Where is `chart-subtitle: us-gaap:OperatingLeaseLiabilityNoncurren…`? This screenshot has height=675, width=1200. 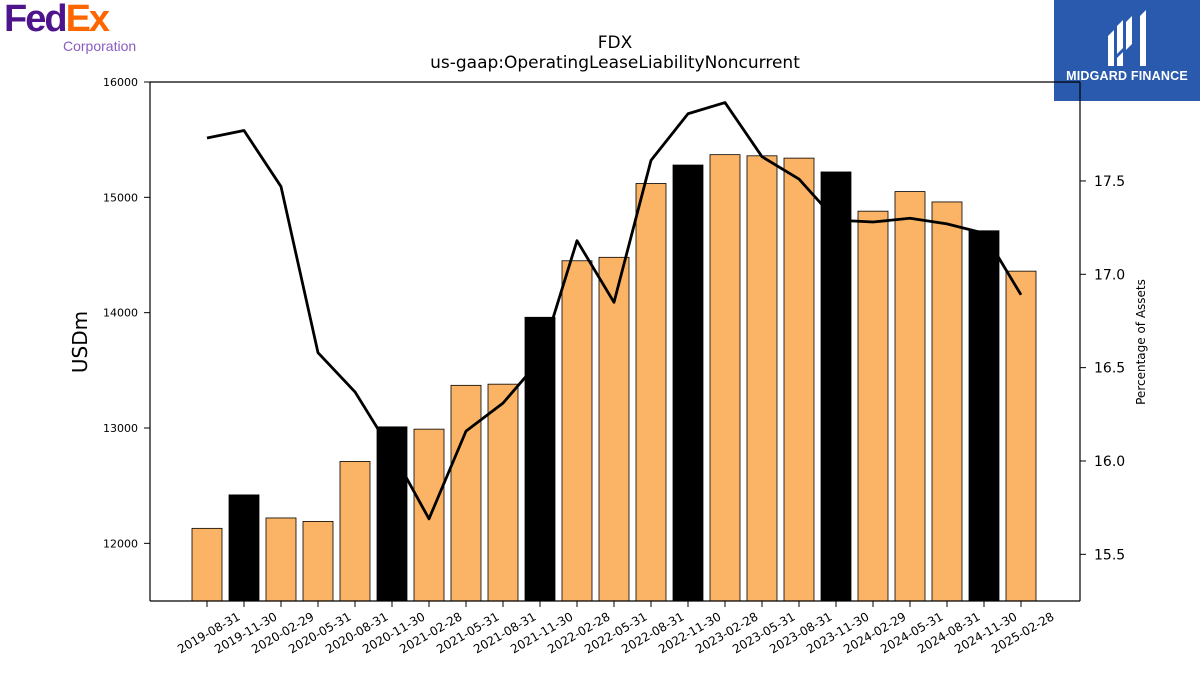
chart-subtitle: us-gaap:OperatingLeaseLiabilityNoncurren… is located at coordinates (615, 63).